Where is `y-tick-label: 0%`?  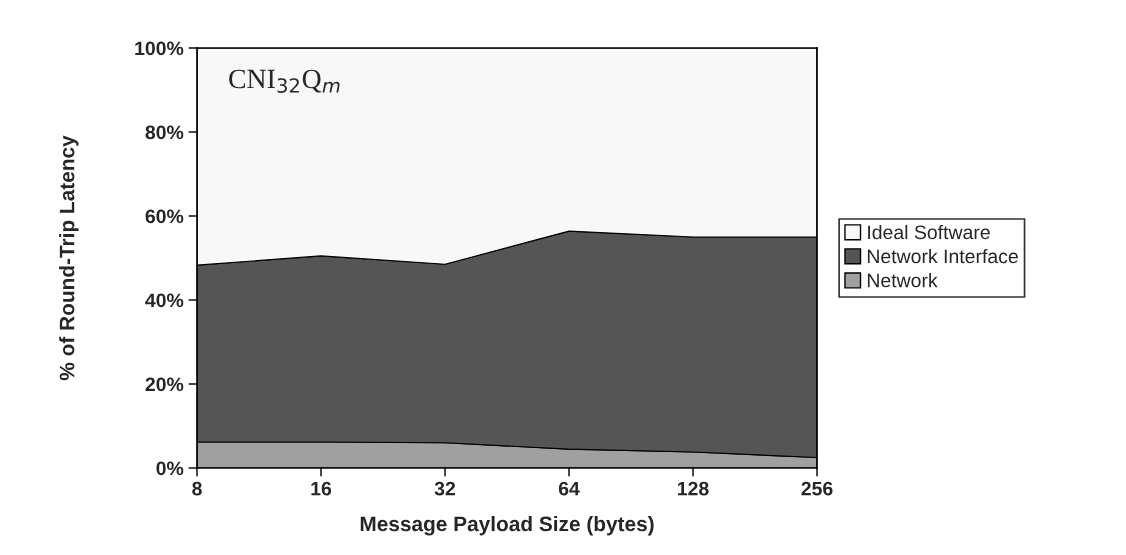 y-tick-label: 0% is located at coordinates (170, 468).